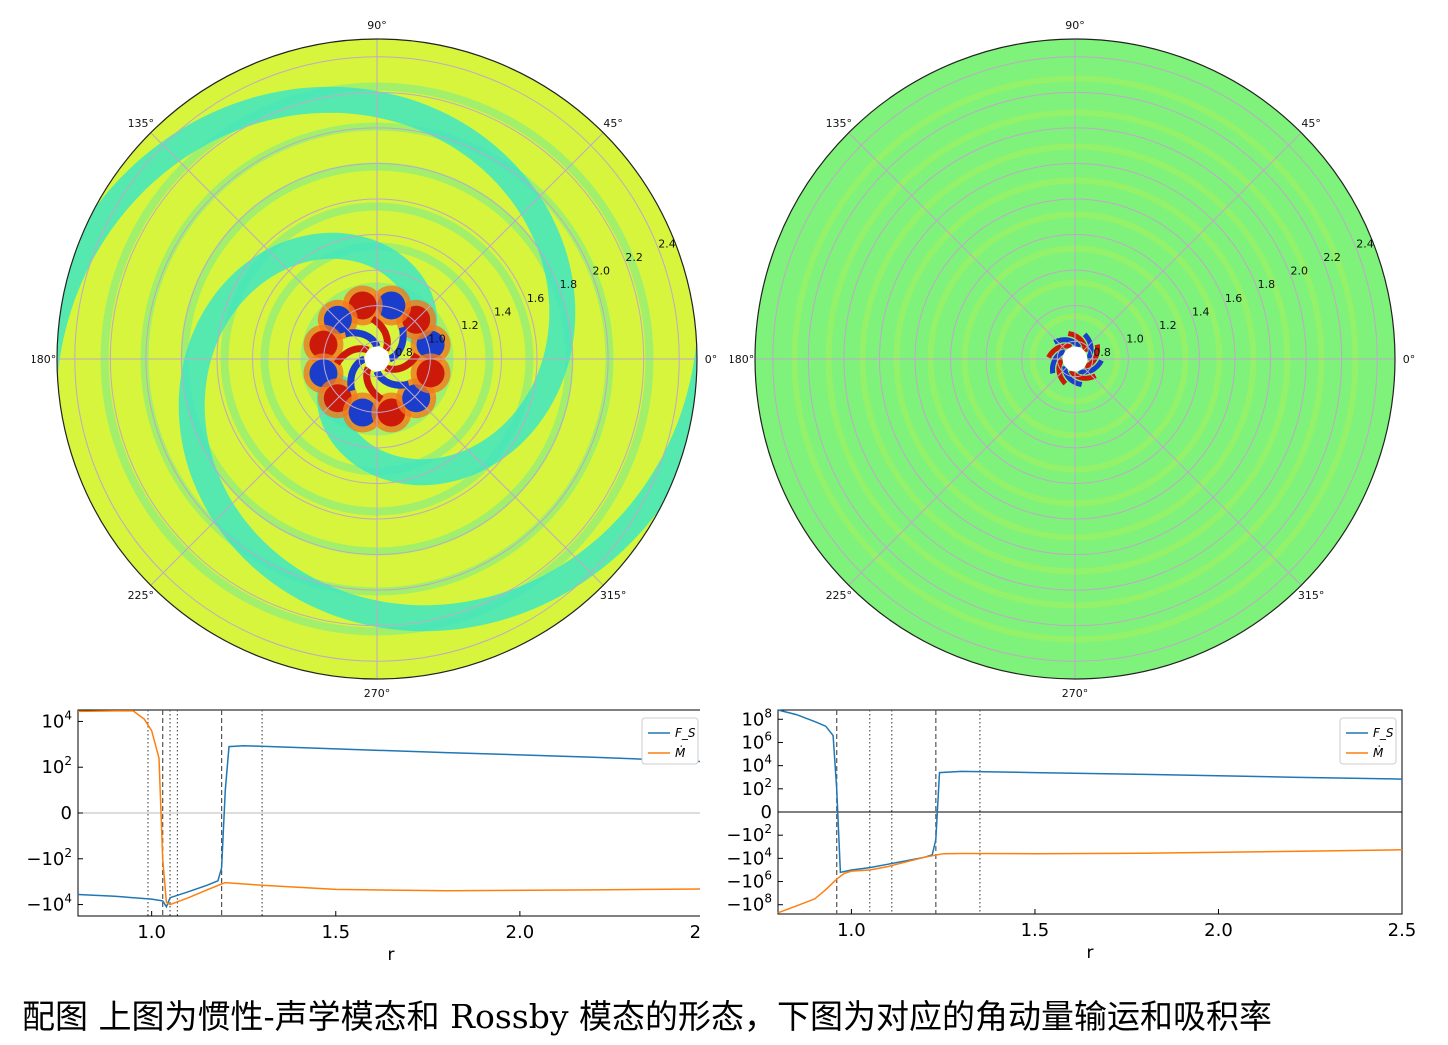 This screenshot has width=1448, height=1045. Describe the element at coordinates (503, 311) in the screenshot. I see `polar-left-radial-label: 1.4` at that location.